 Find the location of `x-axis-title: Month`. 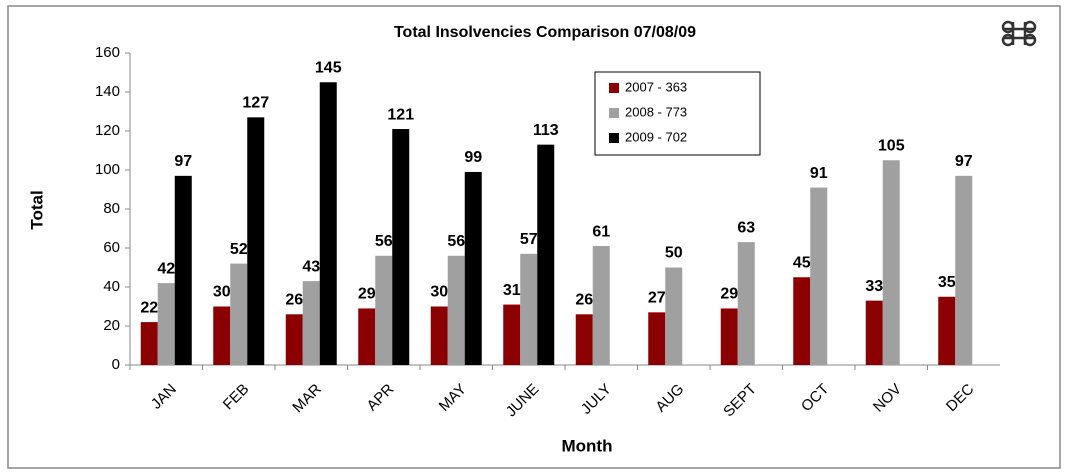

x-axis-title: Month is located at coordinates (587, 445).